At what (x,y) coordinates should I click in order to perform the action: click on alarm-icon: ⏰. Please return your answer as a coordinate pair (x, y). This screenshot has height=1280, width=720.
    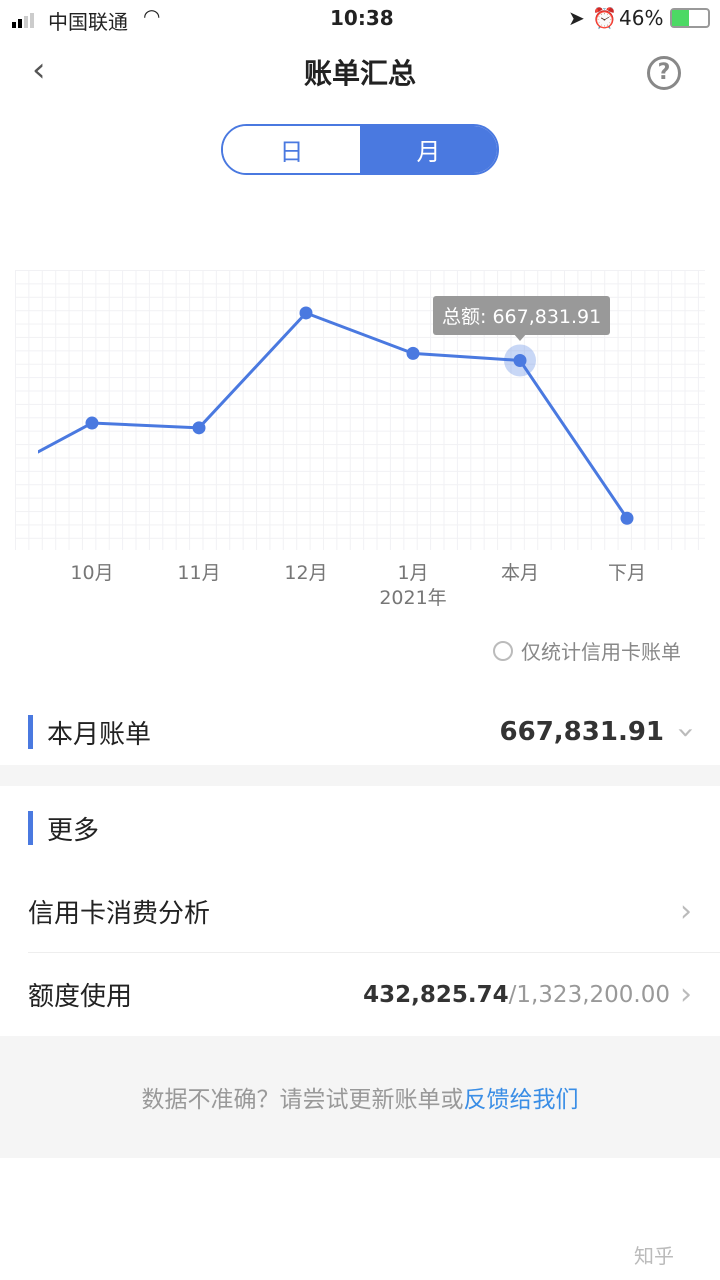
    Looking at the image, I should click on (604, 18).